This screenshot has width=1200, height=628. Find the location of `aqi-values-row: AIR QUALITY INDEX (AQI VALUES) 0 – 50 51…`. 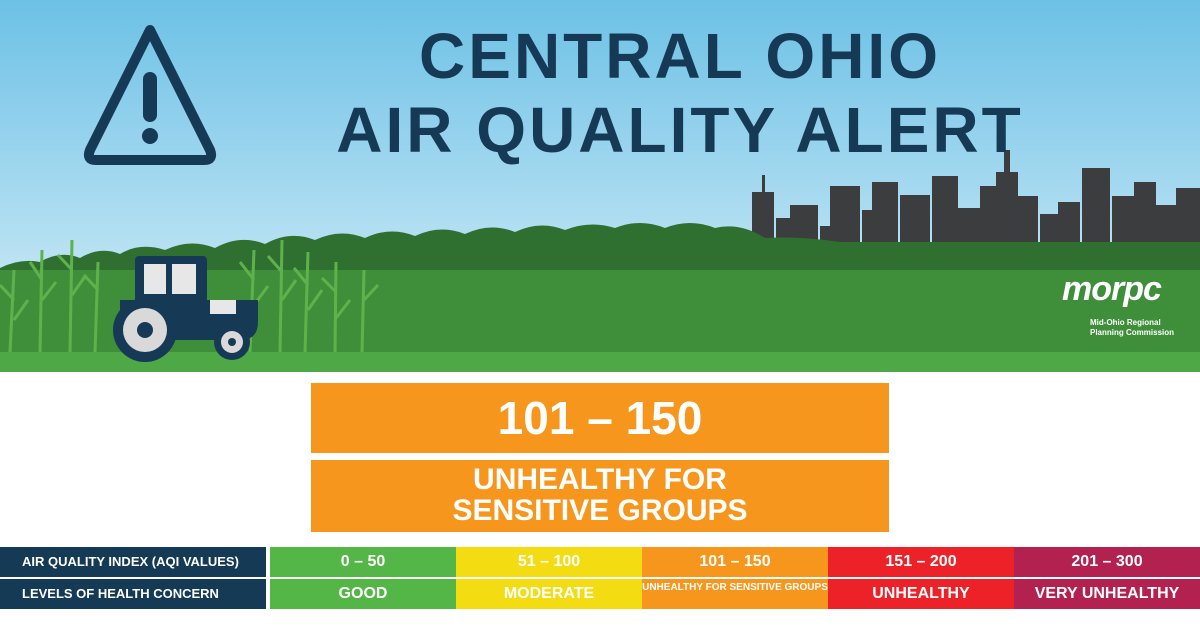

aqi-values-row: AIR QUALITY INDEX (AQI VALUES) 0 – 50 51… is located at coordinates (600, 562).